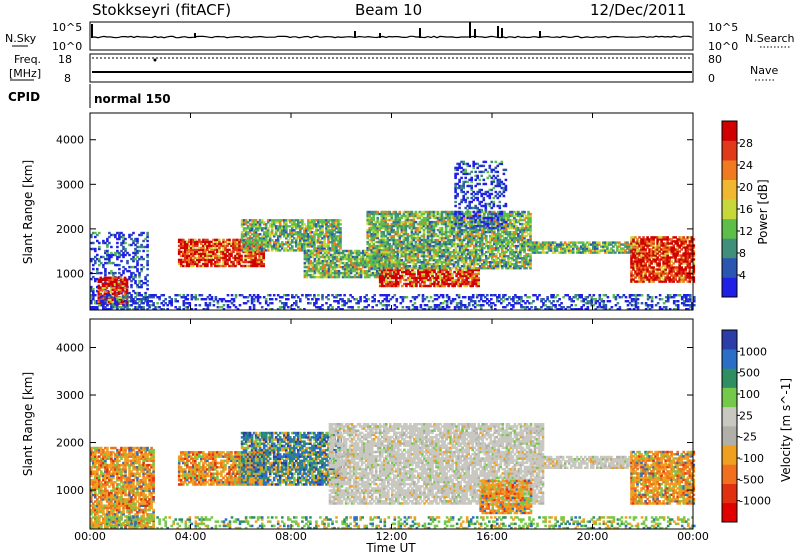 The width and height of the screenshot is (800, 554). What do you see at coordinates (723, 27) in the screenshot?
I see `nsearch-tick-top: 10^5` at bounding box center [723, 27].